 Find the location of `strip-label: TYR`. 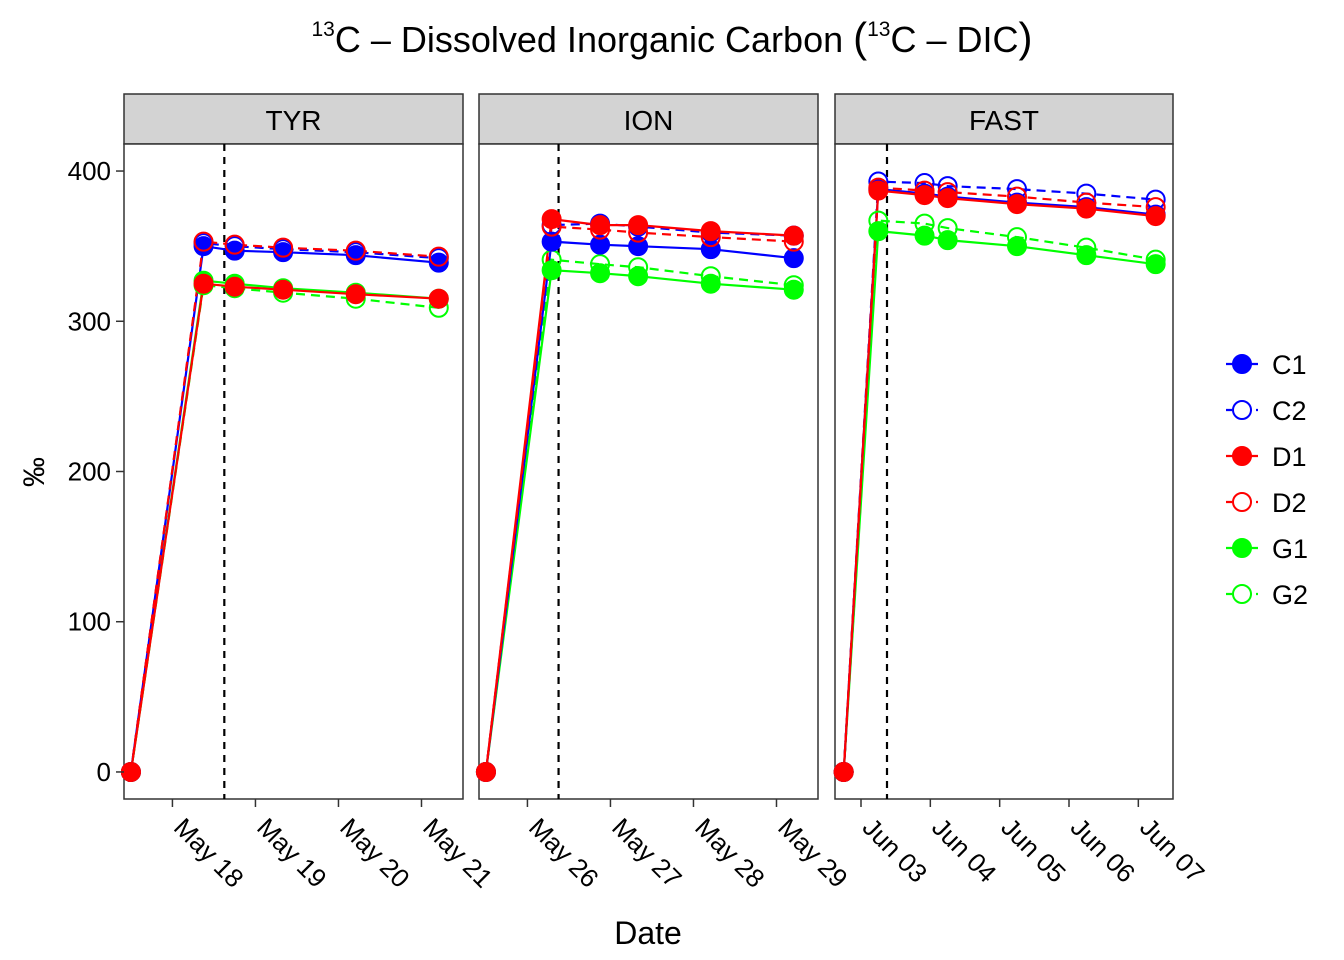

strip-label: TYR is located at coordinates (294, 120).